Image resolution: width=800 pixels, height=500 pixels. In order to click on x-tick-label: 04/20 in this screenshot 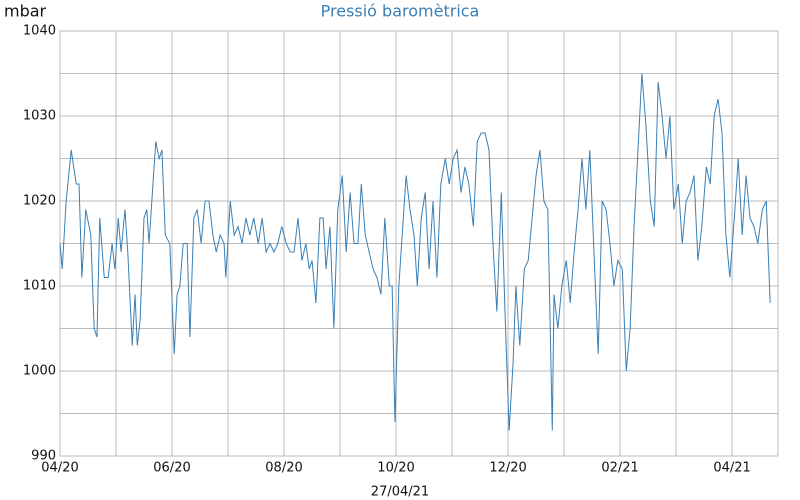, I will do `click(59, 468)`.